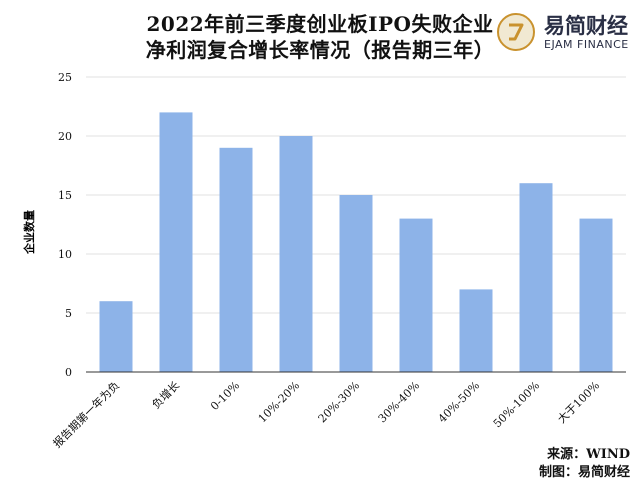 The image size is (640, 481). I want to click on x-tick-label: 大于100%, so click(578, 402).